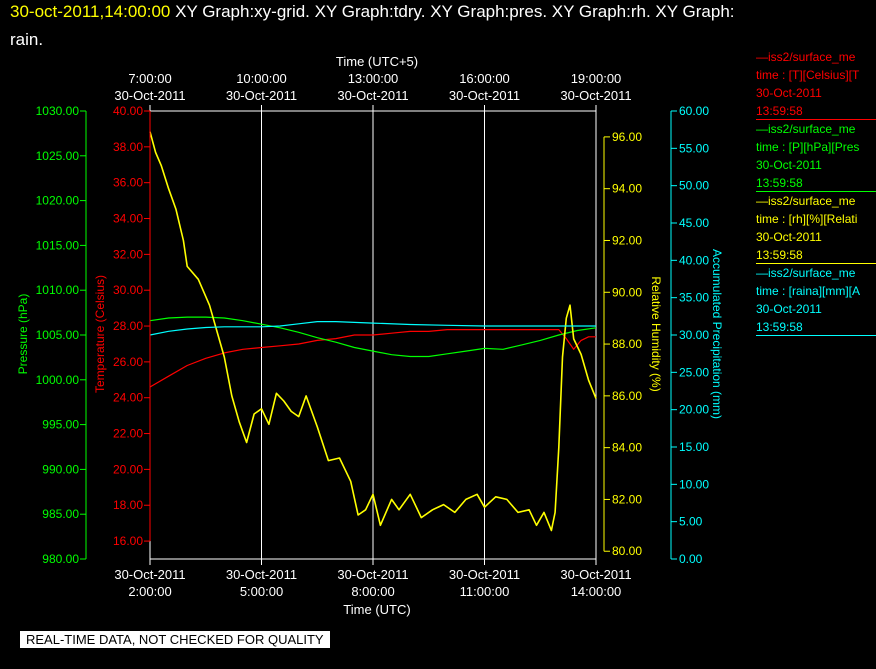 The width and height of the screenshot is (876, 669). Describe the element at coordinates (58, 380) in the screenshot. I see `pressure-tick-label: 1000.00` at that location.